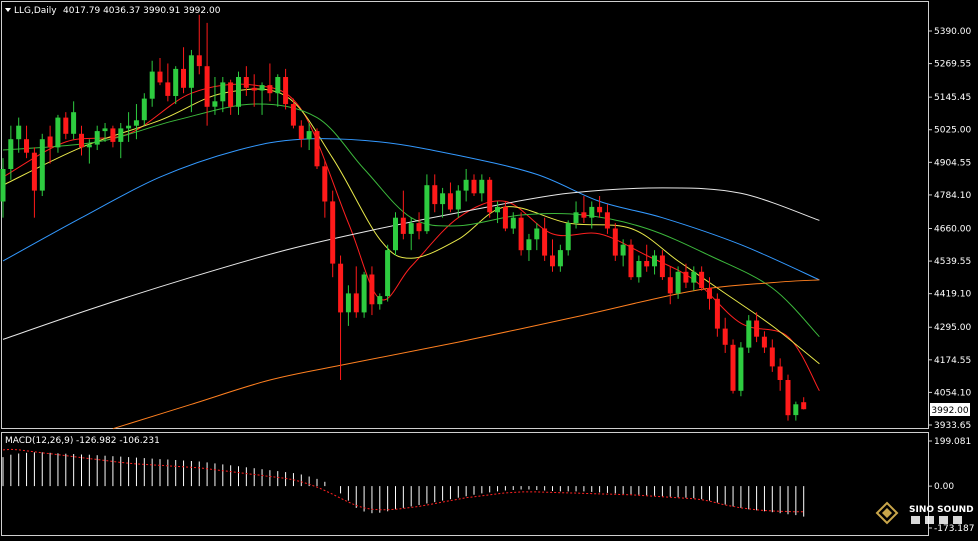  Describe the element at coordinates (887, 513) in the screenshot. I see `logo-diamond-icon` at that location.